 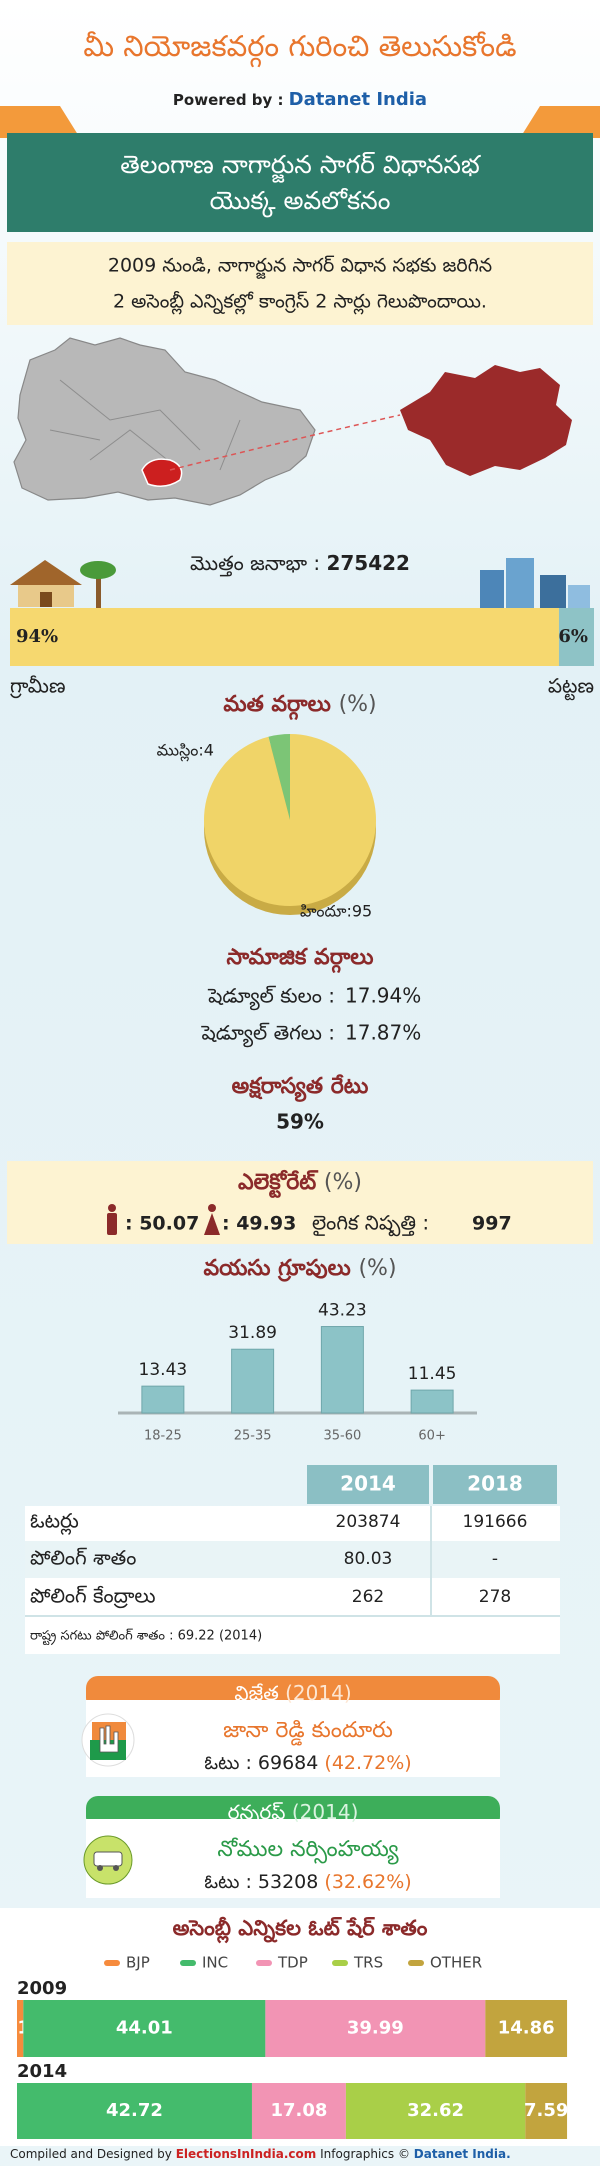 What do you see at coordinates (212, 1219) in the screenshot?
I see `female-icon` at bounding box center [212, 1219].